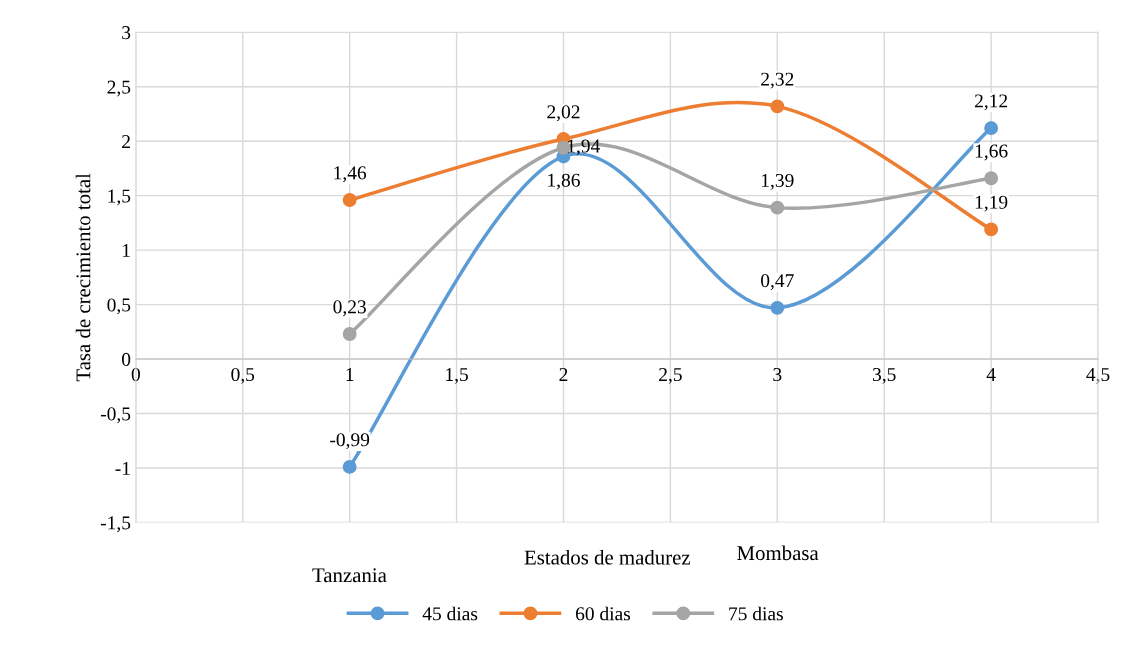  What do you see at coordinates (126, 359) in the screenshot?
I see `y-tick-label: 0` at bounding box center [126, 359].